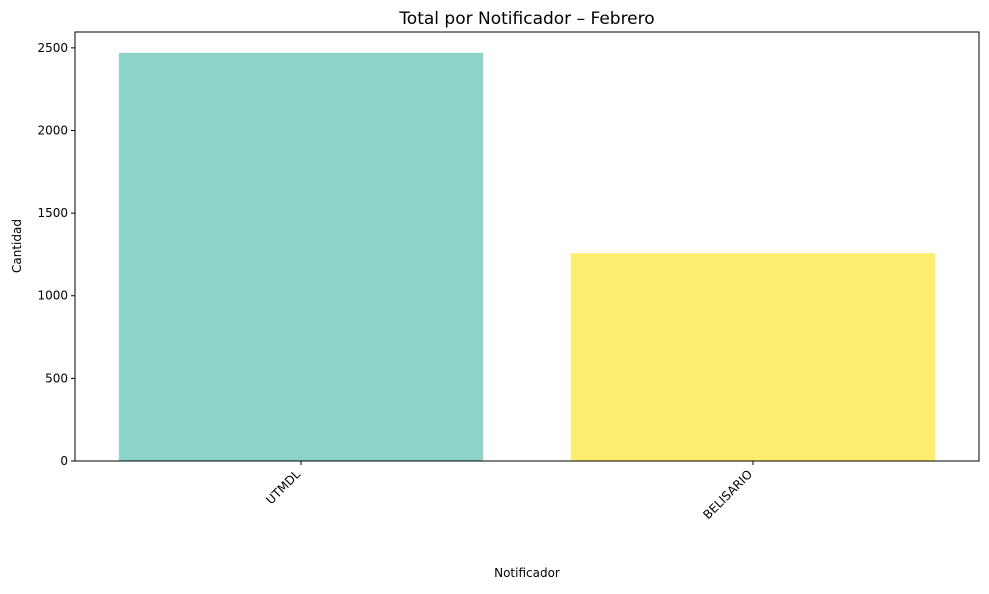 This screenshot has height=594, width=989. What do you see at coordinates (753, 357) in the screenshot?
I see `bar-belisario` at bounding box center [753, 357].